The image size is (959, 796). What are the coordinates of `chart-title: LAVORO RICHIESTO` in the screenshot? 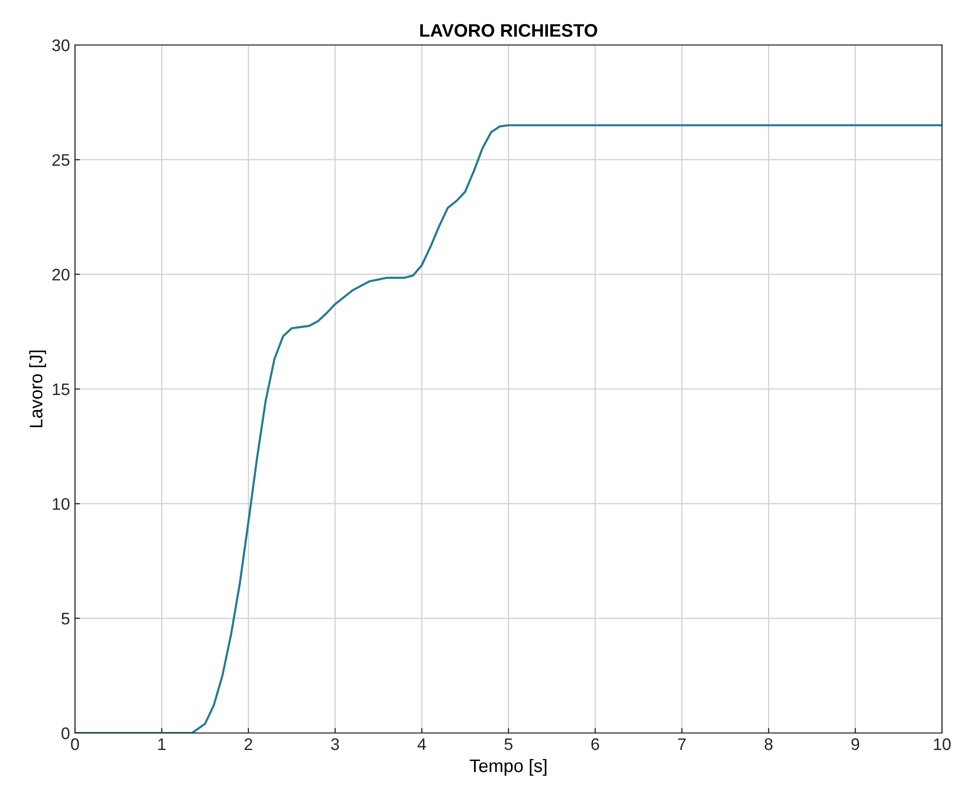 It's located at (509, 30).